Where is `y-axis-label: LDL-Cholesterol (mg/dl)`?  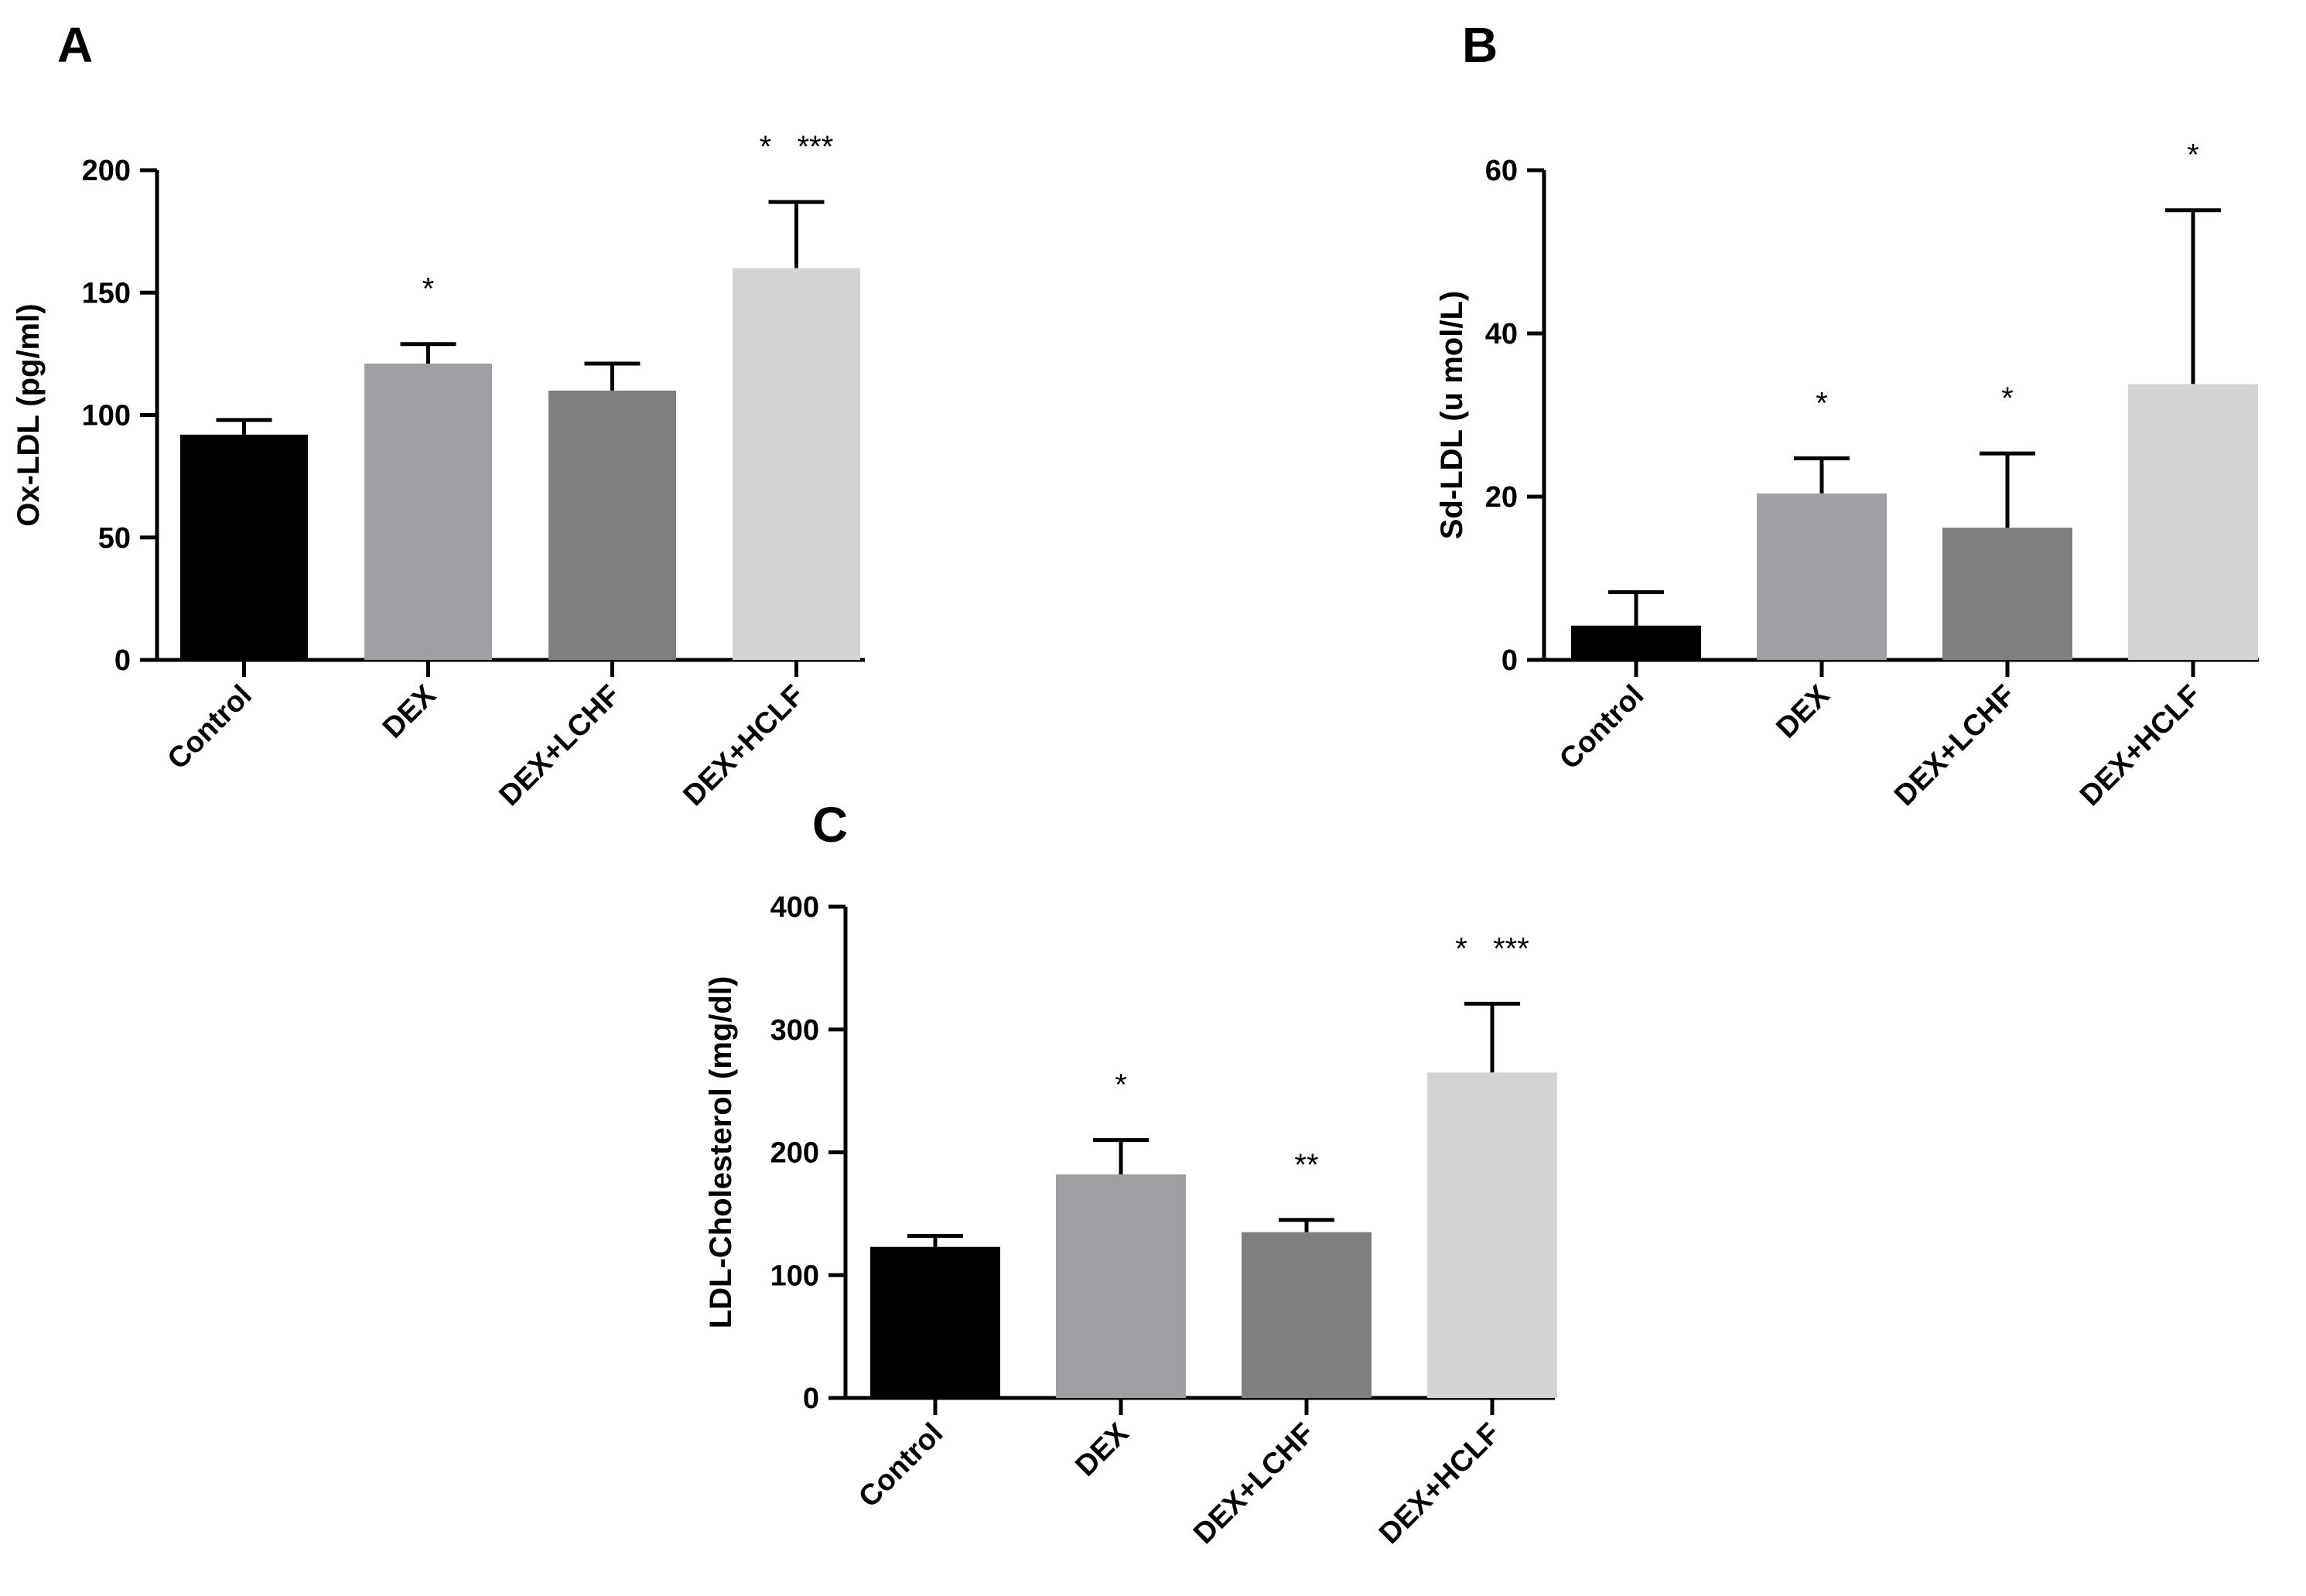
y-axis-label: LDL-Cholesterol (mg/dl) is located at coordinates (721, 1152).